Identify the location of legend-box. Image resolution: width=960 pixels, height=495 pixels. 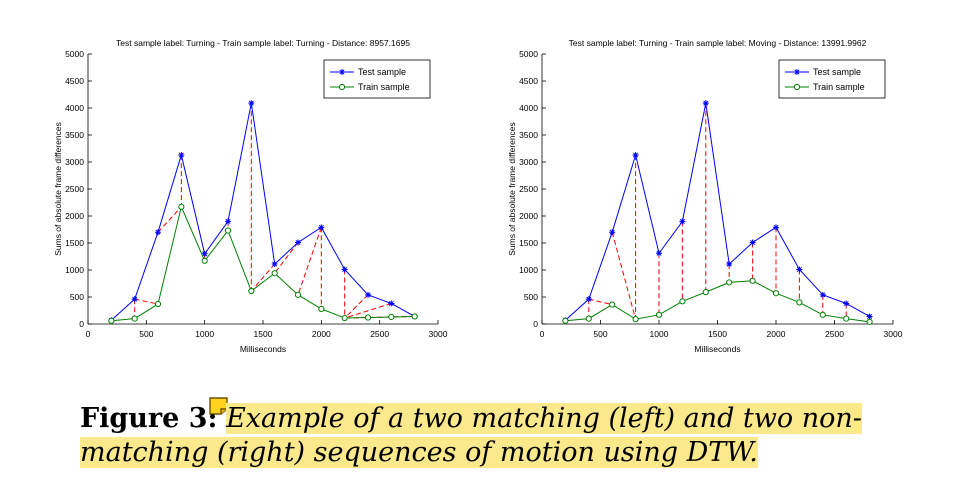
(832, 79).